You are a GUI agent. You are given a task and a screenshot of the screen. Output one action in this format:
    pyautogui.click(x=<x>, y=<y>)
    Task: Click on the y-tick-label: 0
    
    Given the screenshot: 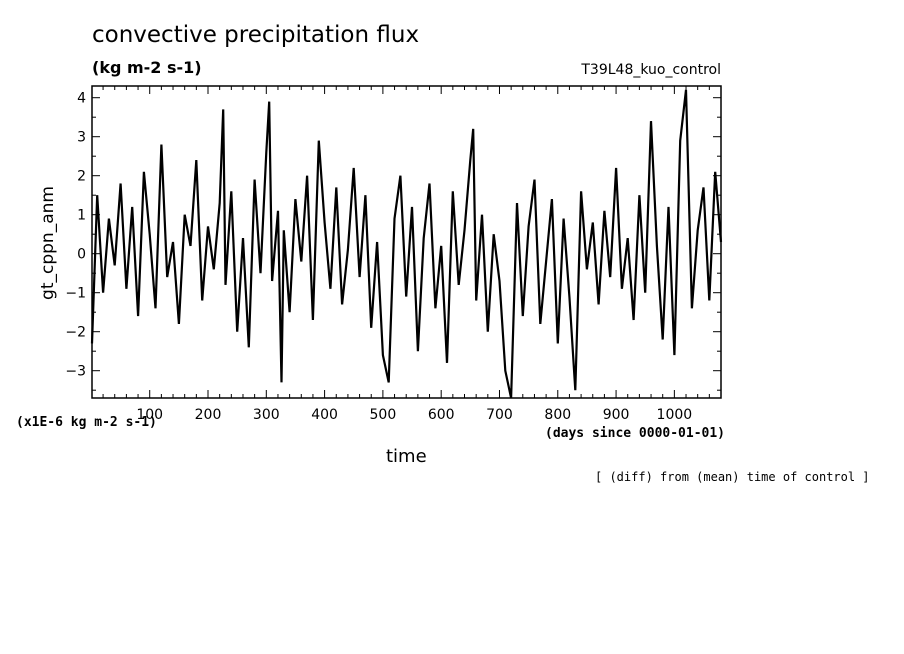 What is the action you would take?
    pyautogui.click(x=81, y=255)
    